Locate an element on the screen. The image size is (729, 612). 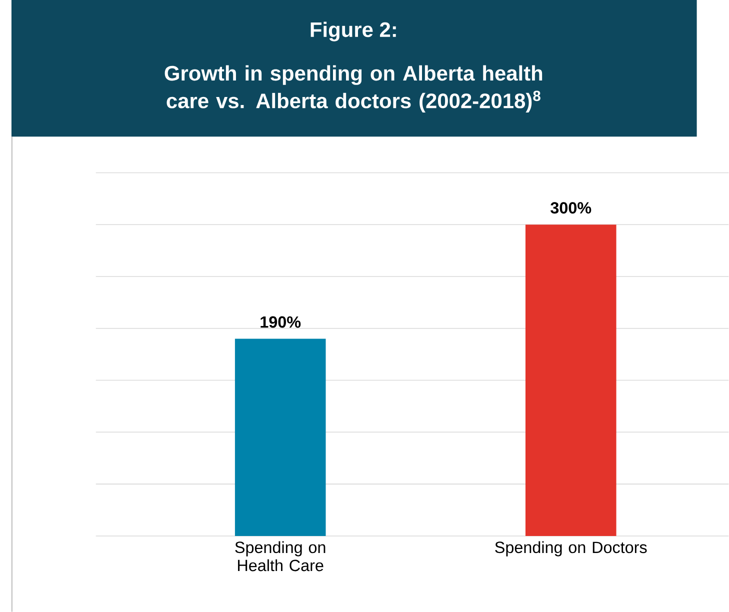
chart-subtitle: Growth in spending on Alberta health care vs. Alberta doctors (2002-2018)$^{8}$ is located at coordinates (353, 88).